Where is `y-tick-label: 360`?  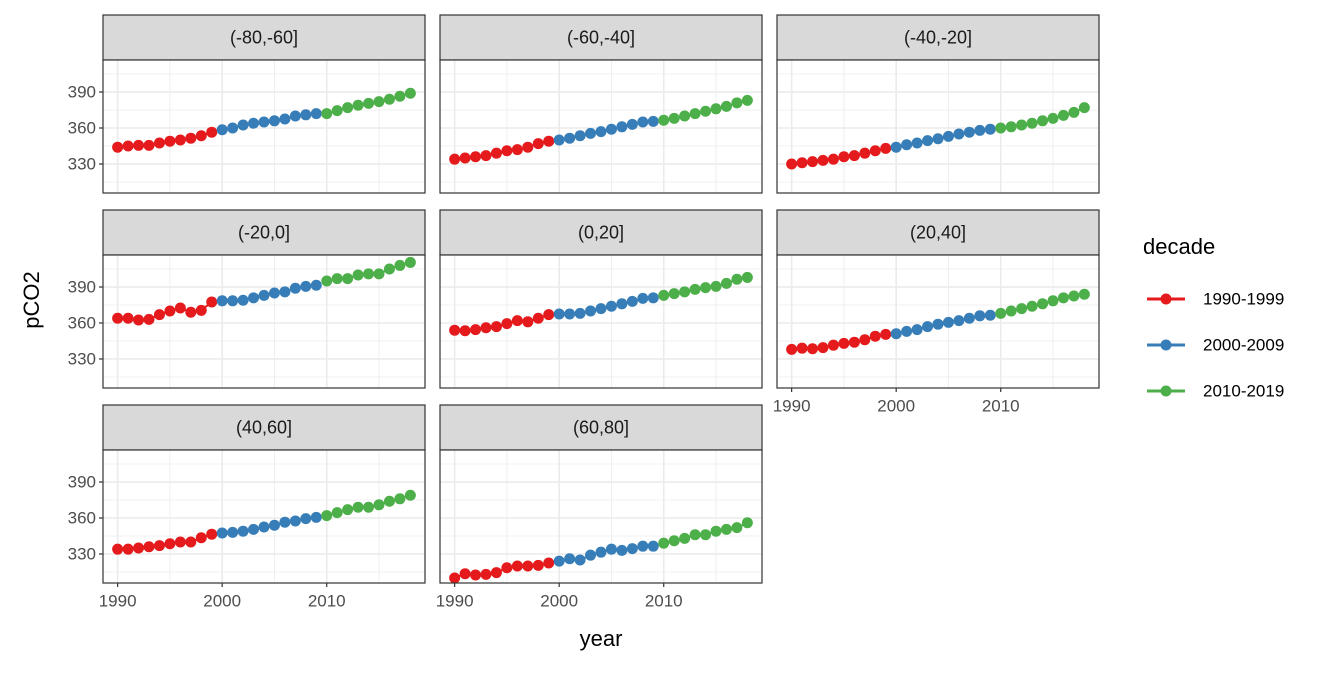
y-tick-label: 360 is located at coordinates (82, 127).